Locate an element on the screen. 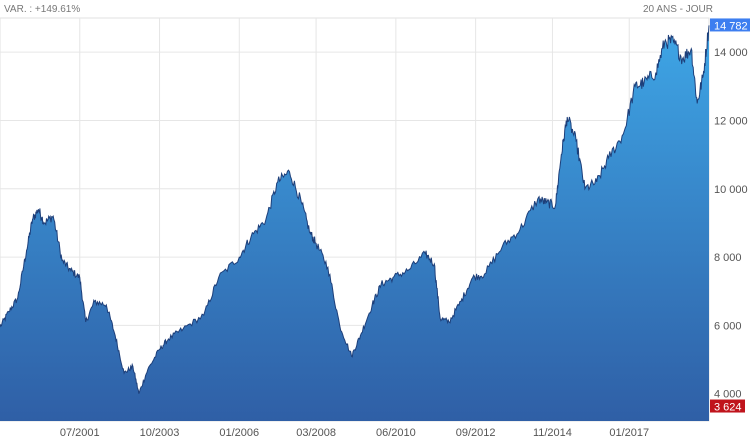 Image resolution: width=755 pixels, height=439 pixels. last-value-badge: 14 782 is located at coordinates (730, 25).